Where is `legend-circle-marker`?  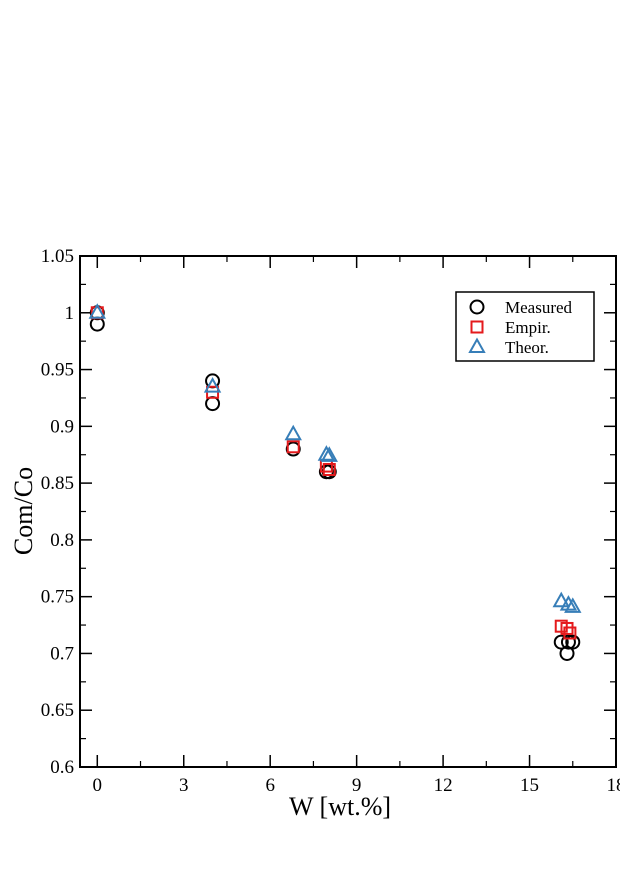 legend-circle-marker is located at coordinates (477, 307).